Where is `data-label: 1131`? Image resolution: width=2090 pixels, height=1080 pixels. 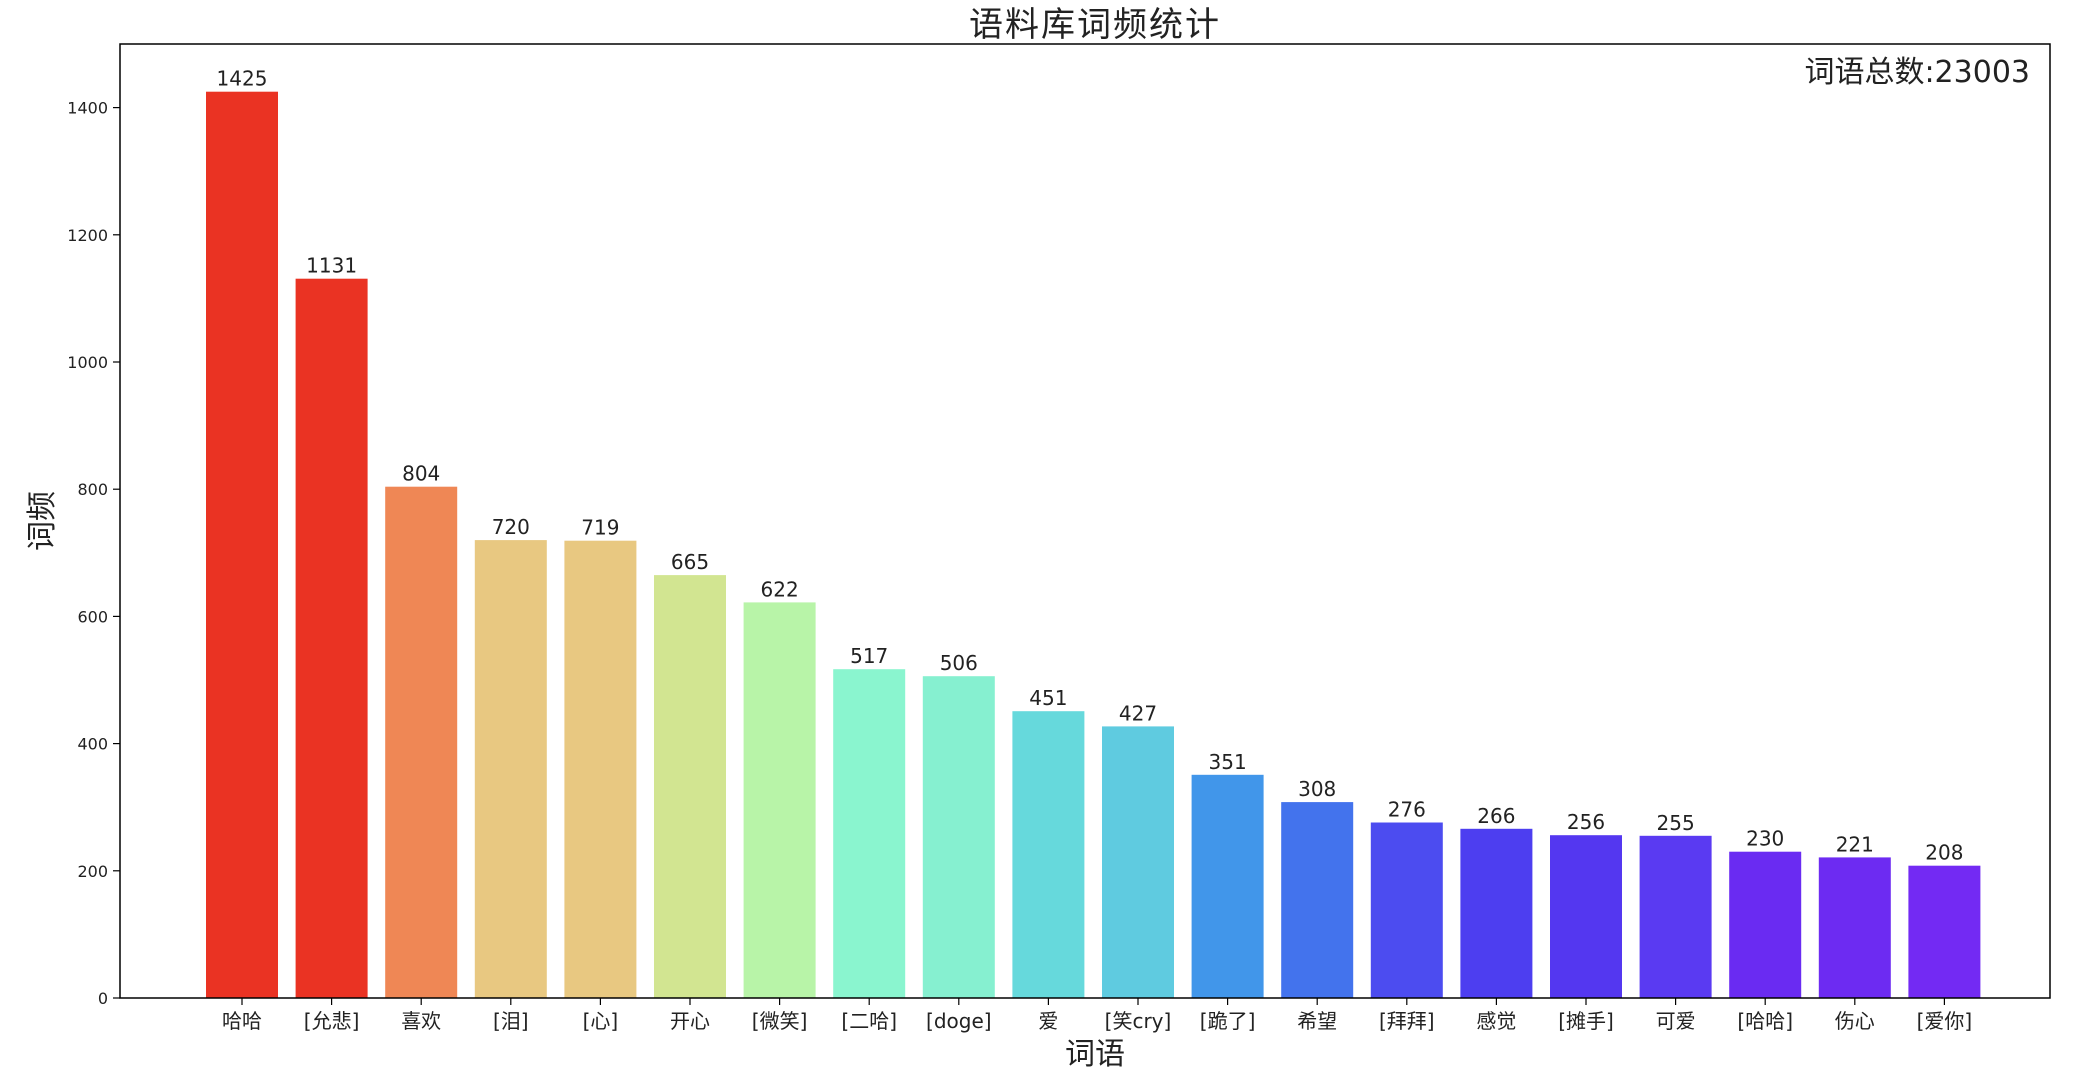
data-label: 1131 is located at coordinates (331, 266).